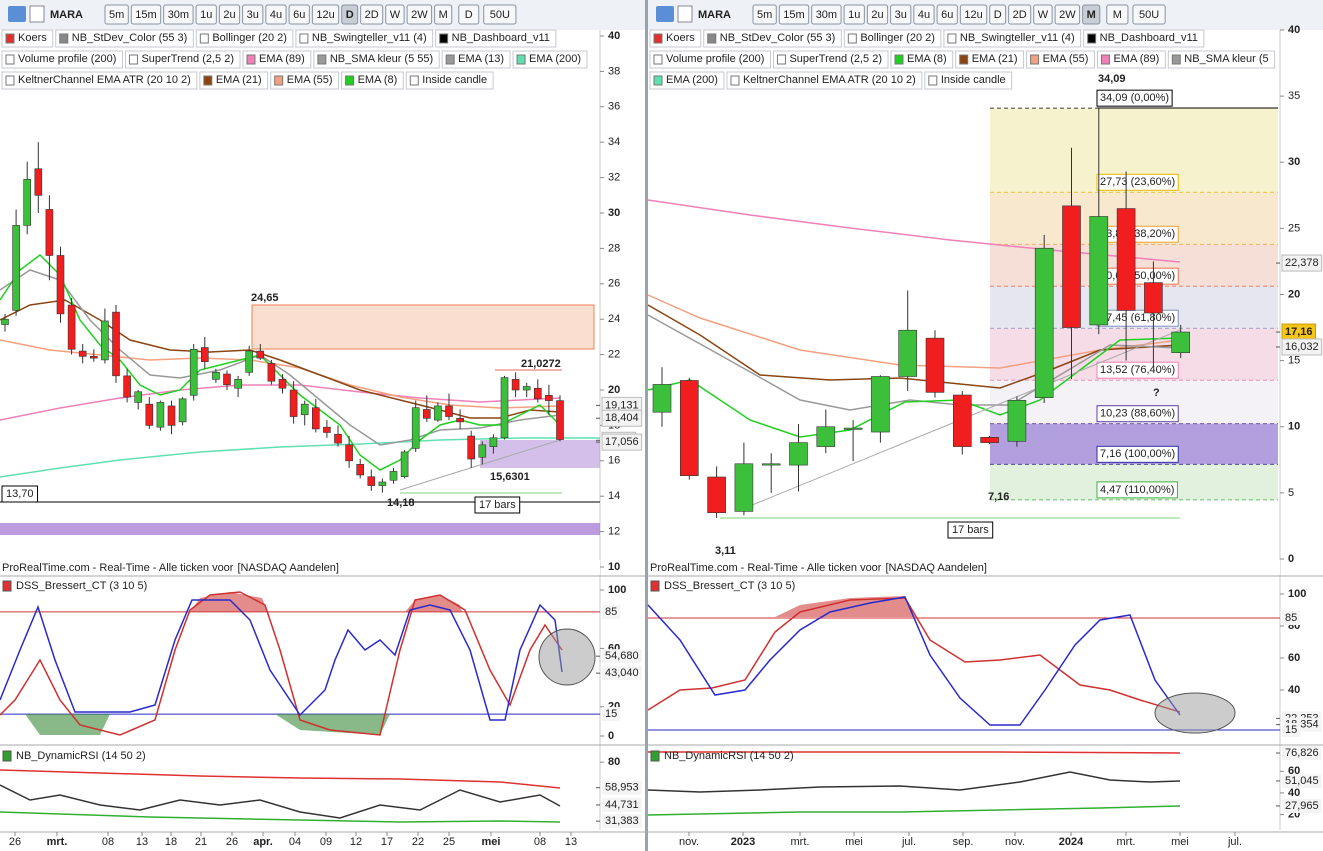 This screenshot has width=1323, height=851. I want to click on timeframe-button: 2W, so click(1067, 15).